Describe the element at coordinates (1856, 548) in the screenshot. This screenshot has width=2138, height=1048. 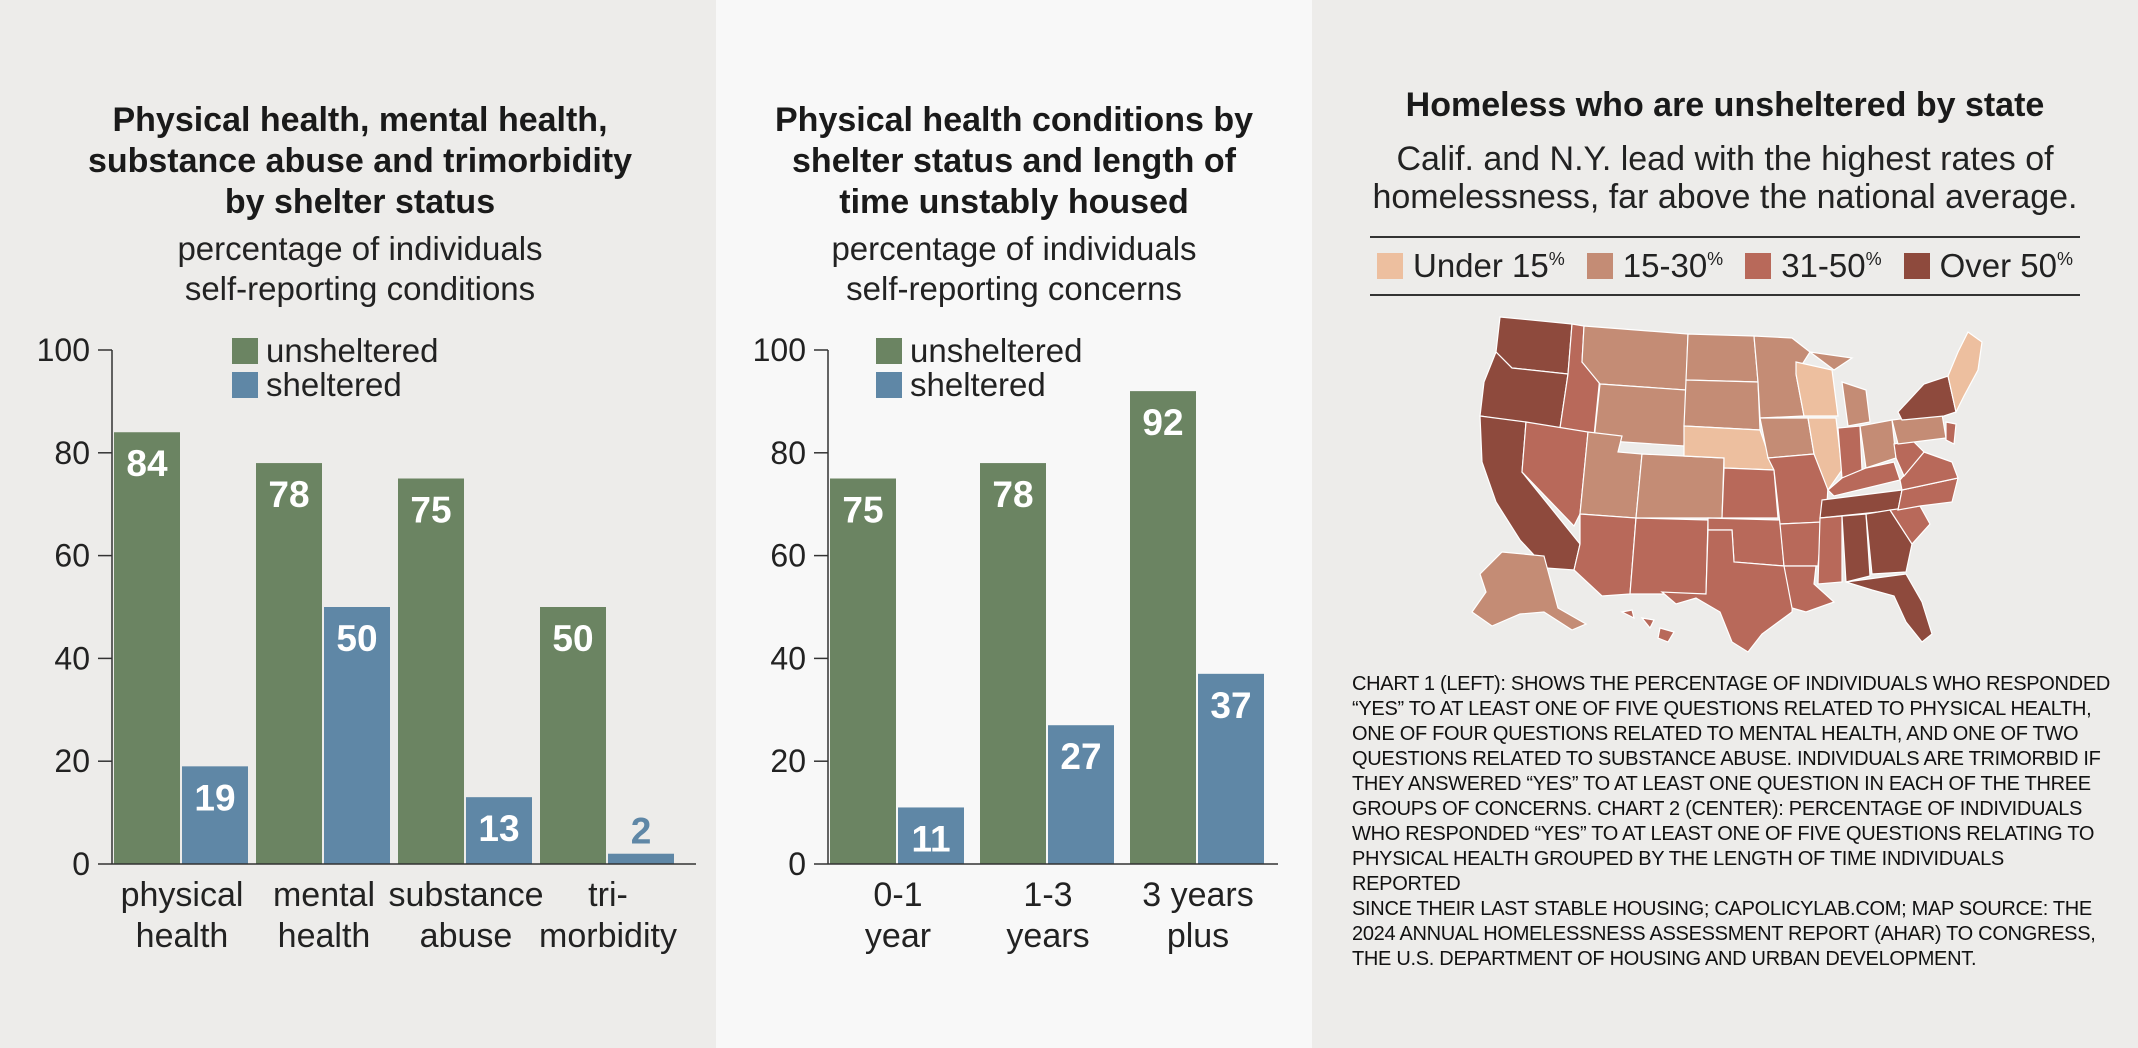
I see `state-alabama` at that location.